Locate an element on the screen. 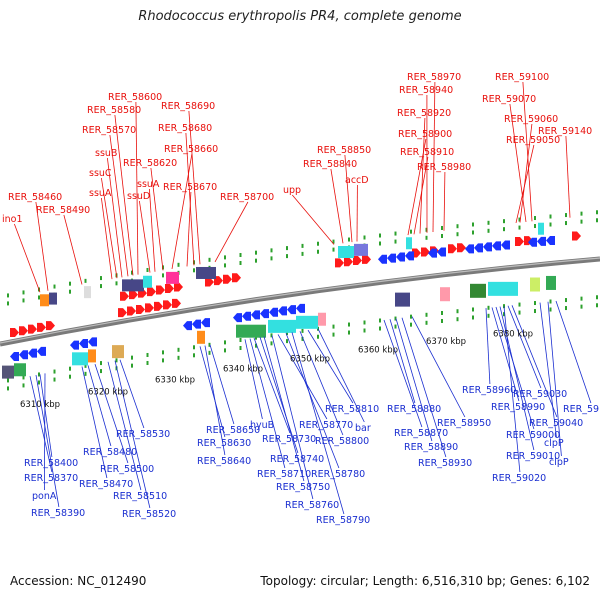 This screenshot has width=600, height=600. kbp-scale-label: 6360 kbp is located at coordinates (378, 350).